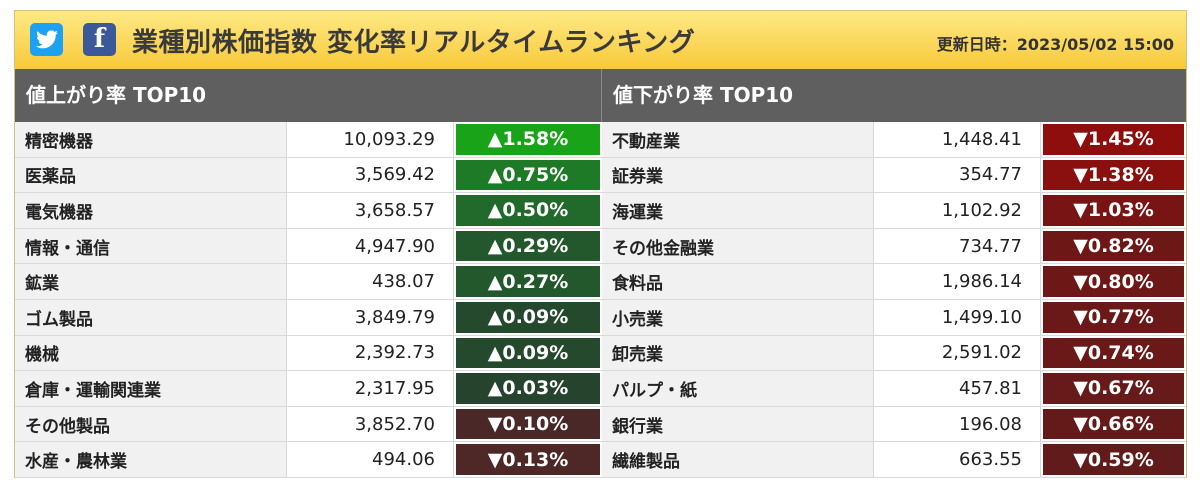 The width and height of the screenshot is (1200, 485). Describe the element at coordinates (151, 246) in the screenshot. I see `industry-name: 情報・通信` at that location.